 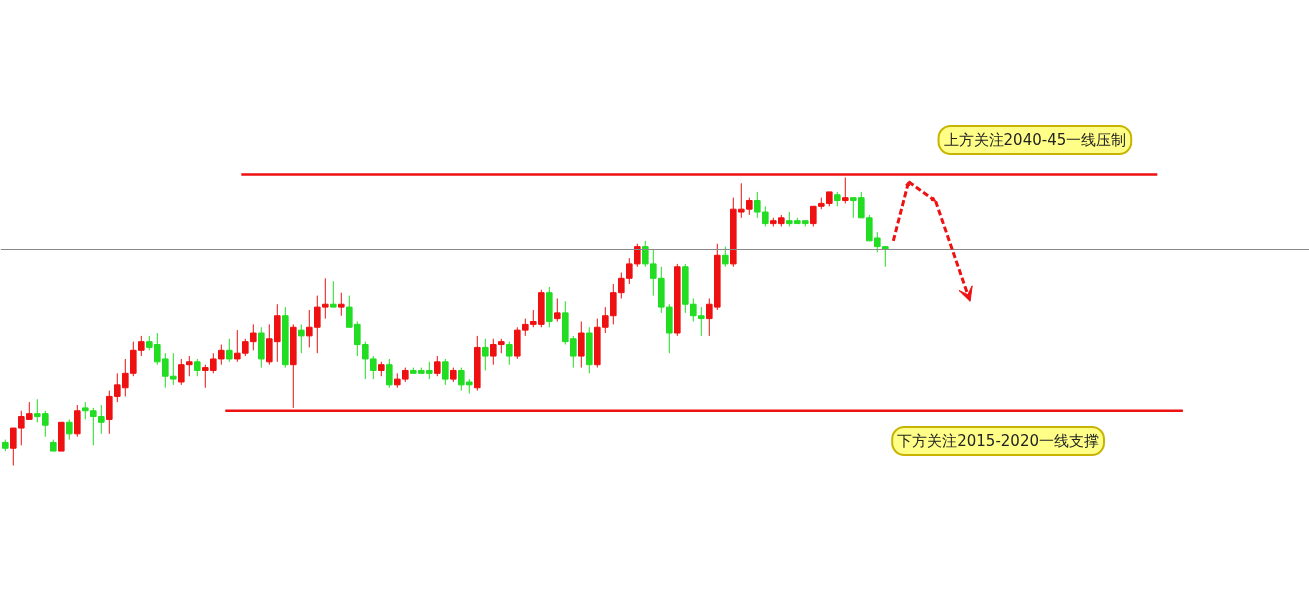 What do you see at coordinates (1035, 140) in the screenshot?
I see `ref-line-label: 上方关注2040-45一线压制` at bounding box center [1035, 140].